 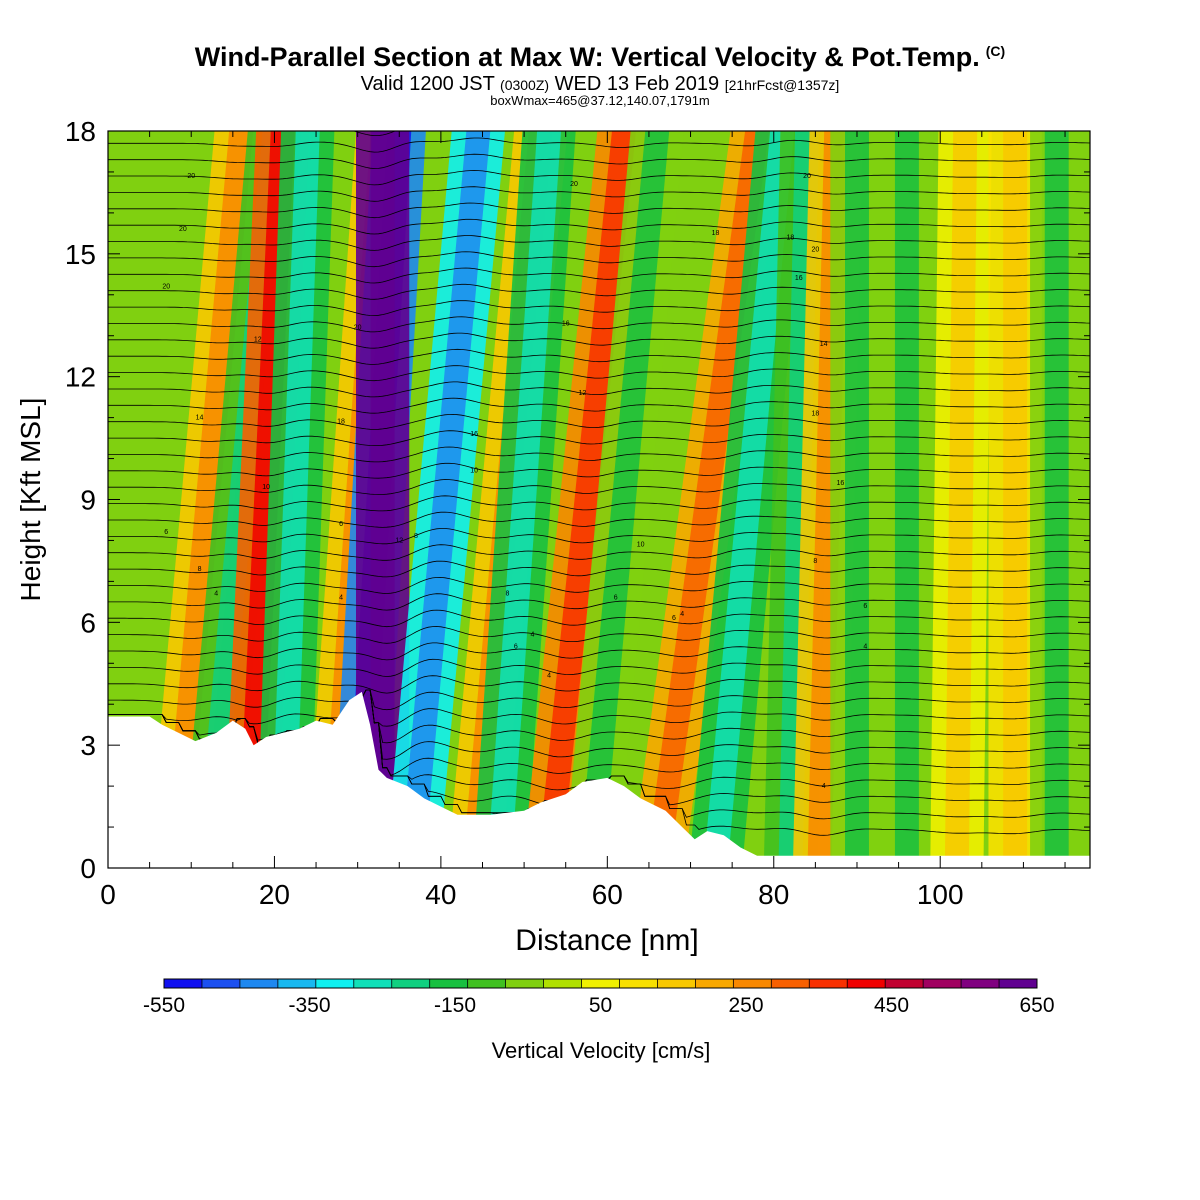 I want to click on x-tick-label: 60, so click(x=607, y=894).